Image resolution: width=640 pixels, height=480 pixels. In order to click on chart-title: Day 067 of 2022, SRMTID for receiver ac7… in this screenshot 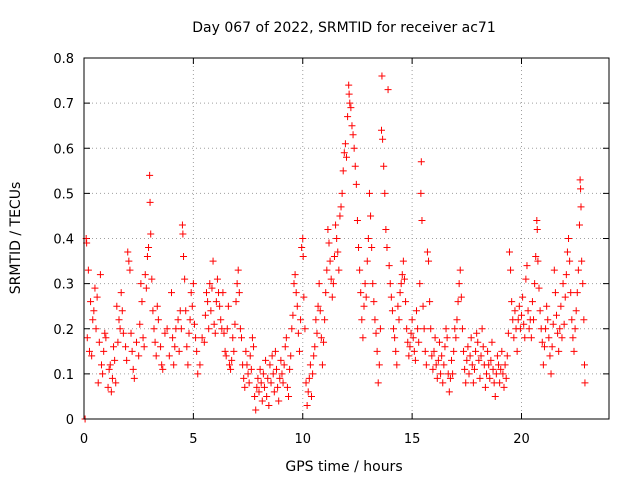, I will do `click(344, 28)`.